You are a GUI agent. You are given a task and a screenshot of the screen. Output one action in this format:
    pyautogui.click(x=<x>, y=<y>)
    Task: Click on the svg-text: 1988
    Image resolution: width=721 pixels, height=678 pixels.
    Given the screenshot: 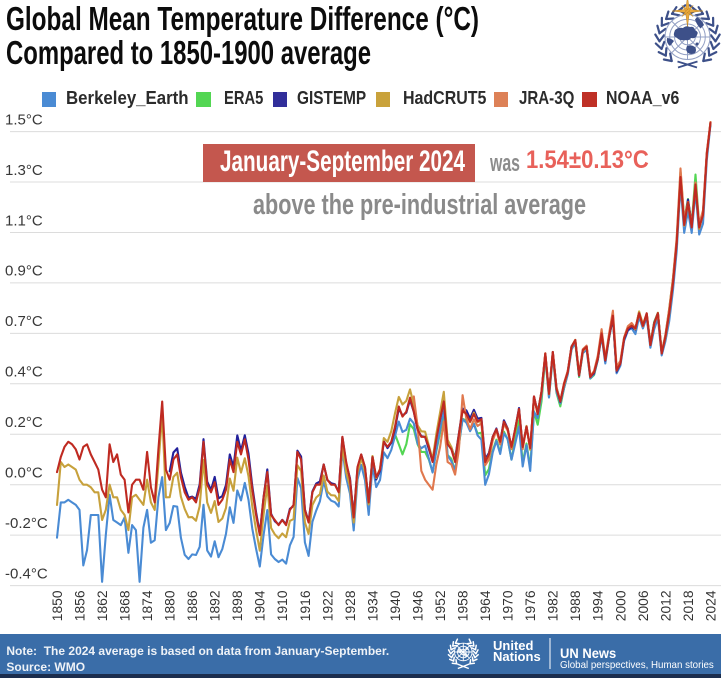 What is the action you would take?
    pyautogui.click(x=575, y=605)
    